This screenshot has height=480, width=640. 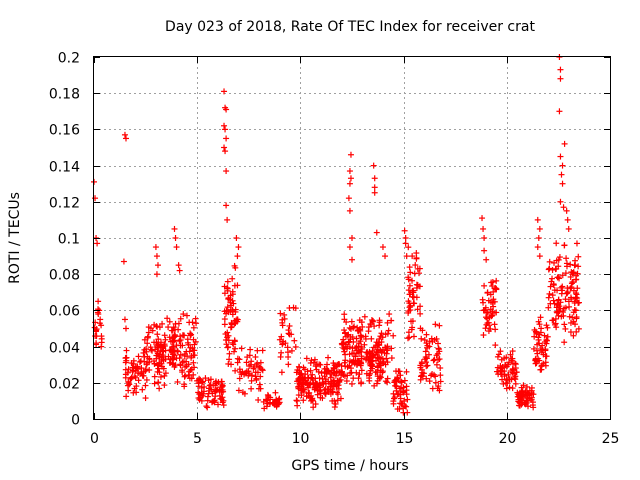 What do you see at coordinates (64, 131) in the screenshot?
I see `y-tick-label: 0.16` at bounding box center [64, 131].